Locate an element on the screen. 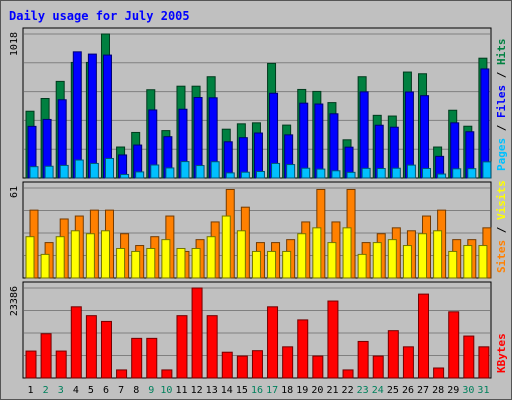 This screenshot has height=400, width=512. x-tick-label-day-1: 1 is located at coordinates (31, 390).